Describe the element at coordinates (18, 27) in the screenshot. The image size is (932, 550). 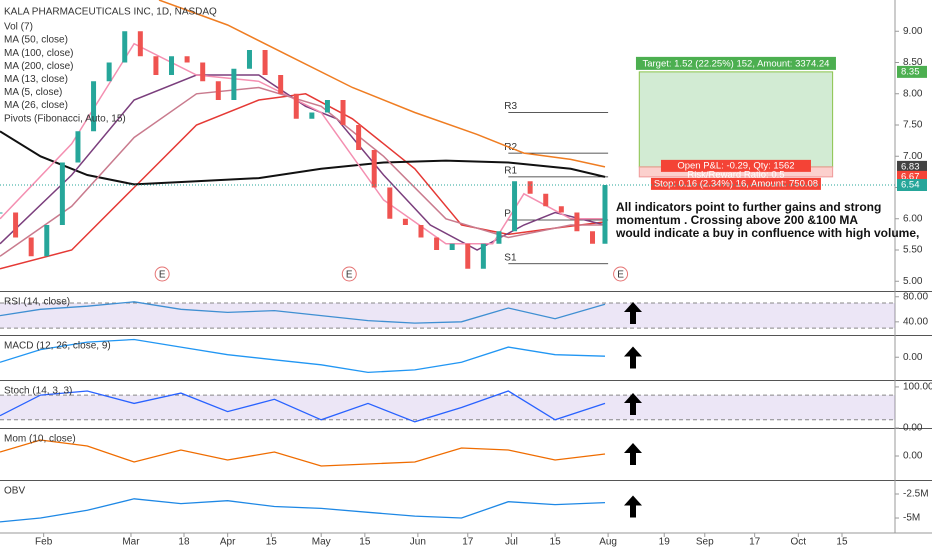
I see `legend-entry: Vol (7)` at that location.